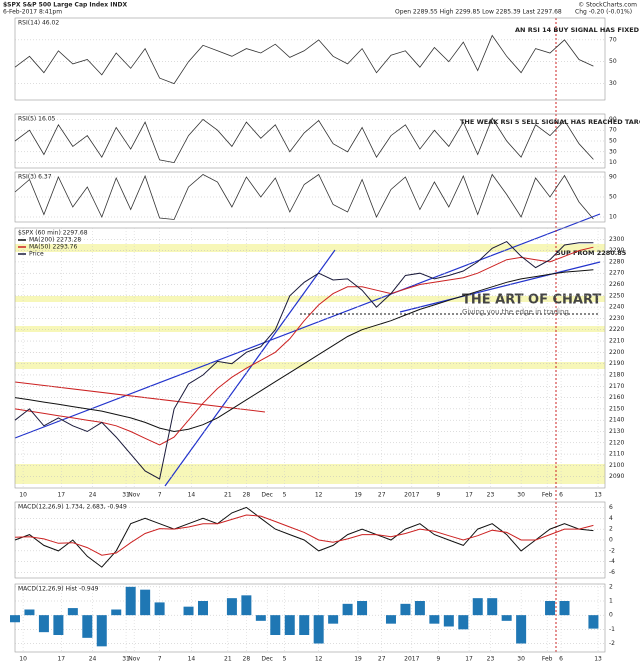 This screenshot has height=668, width=640. I want to click on y-tick-label: 10, so click(613, 162).